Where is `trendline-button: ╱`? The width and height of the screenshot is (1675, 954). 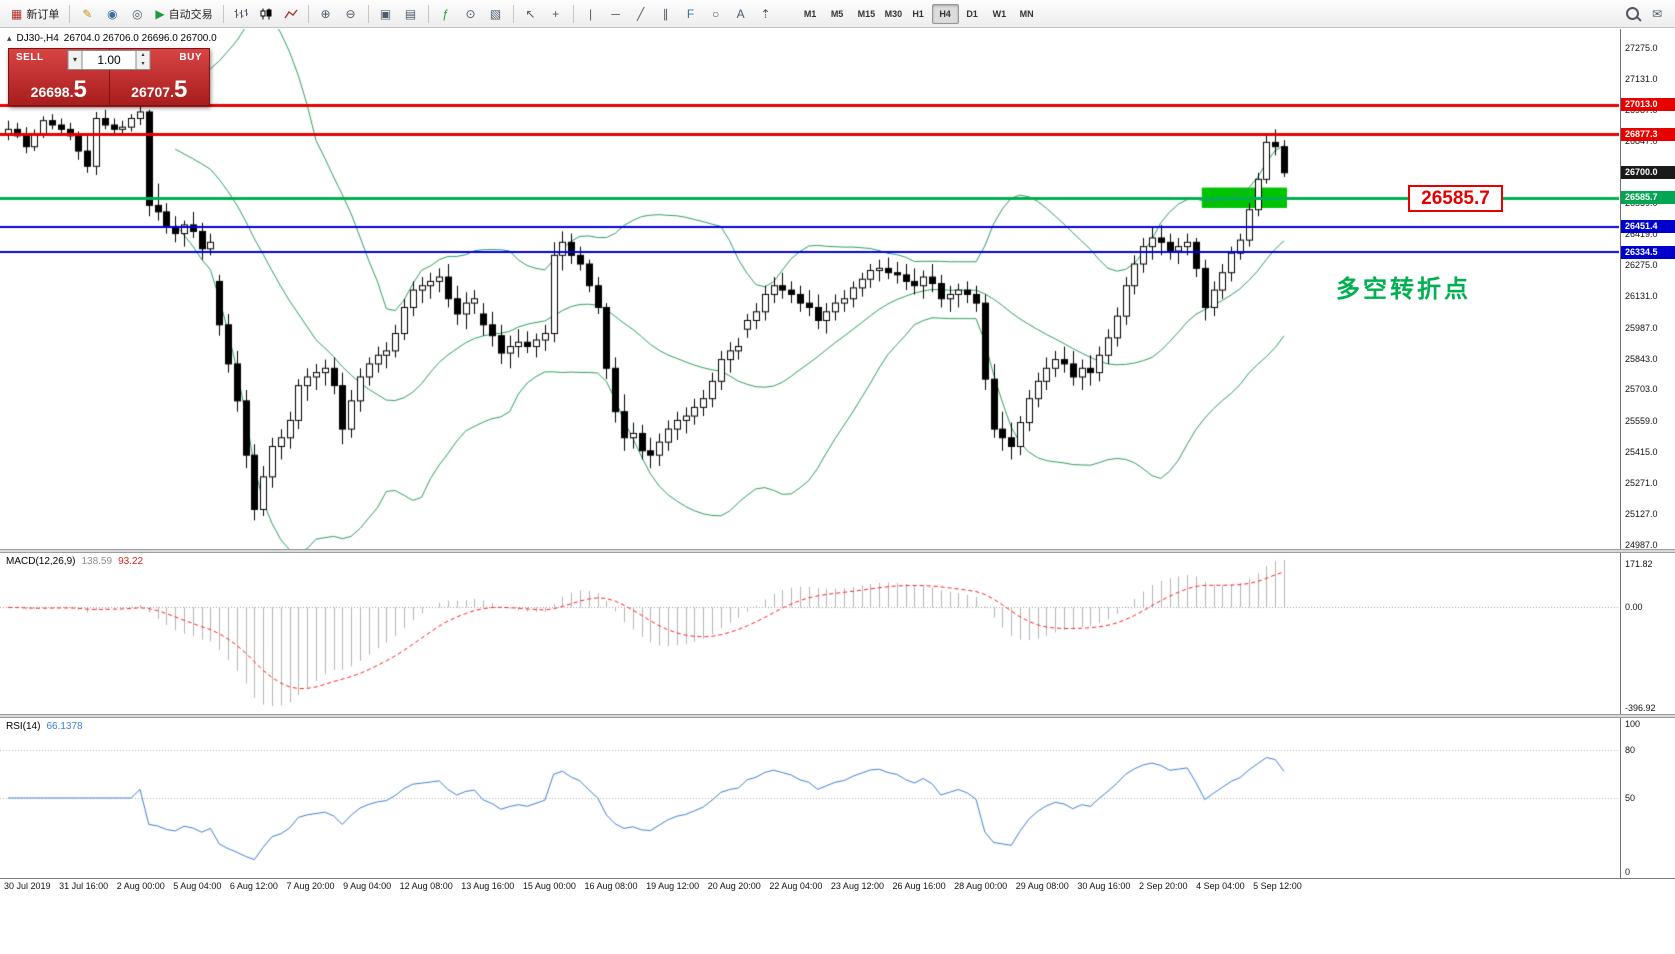 trendline-button: ╱ is located at coordinates (641, 14).